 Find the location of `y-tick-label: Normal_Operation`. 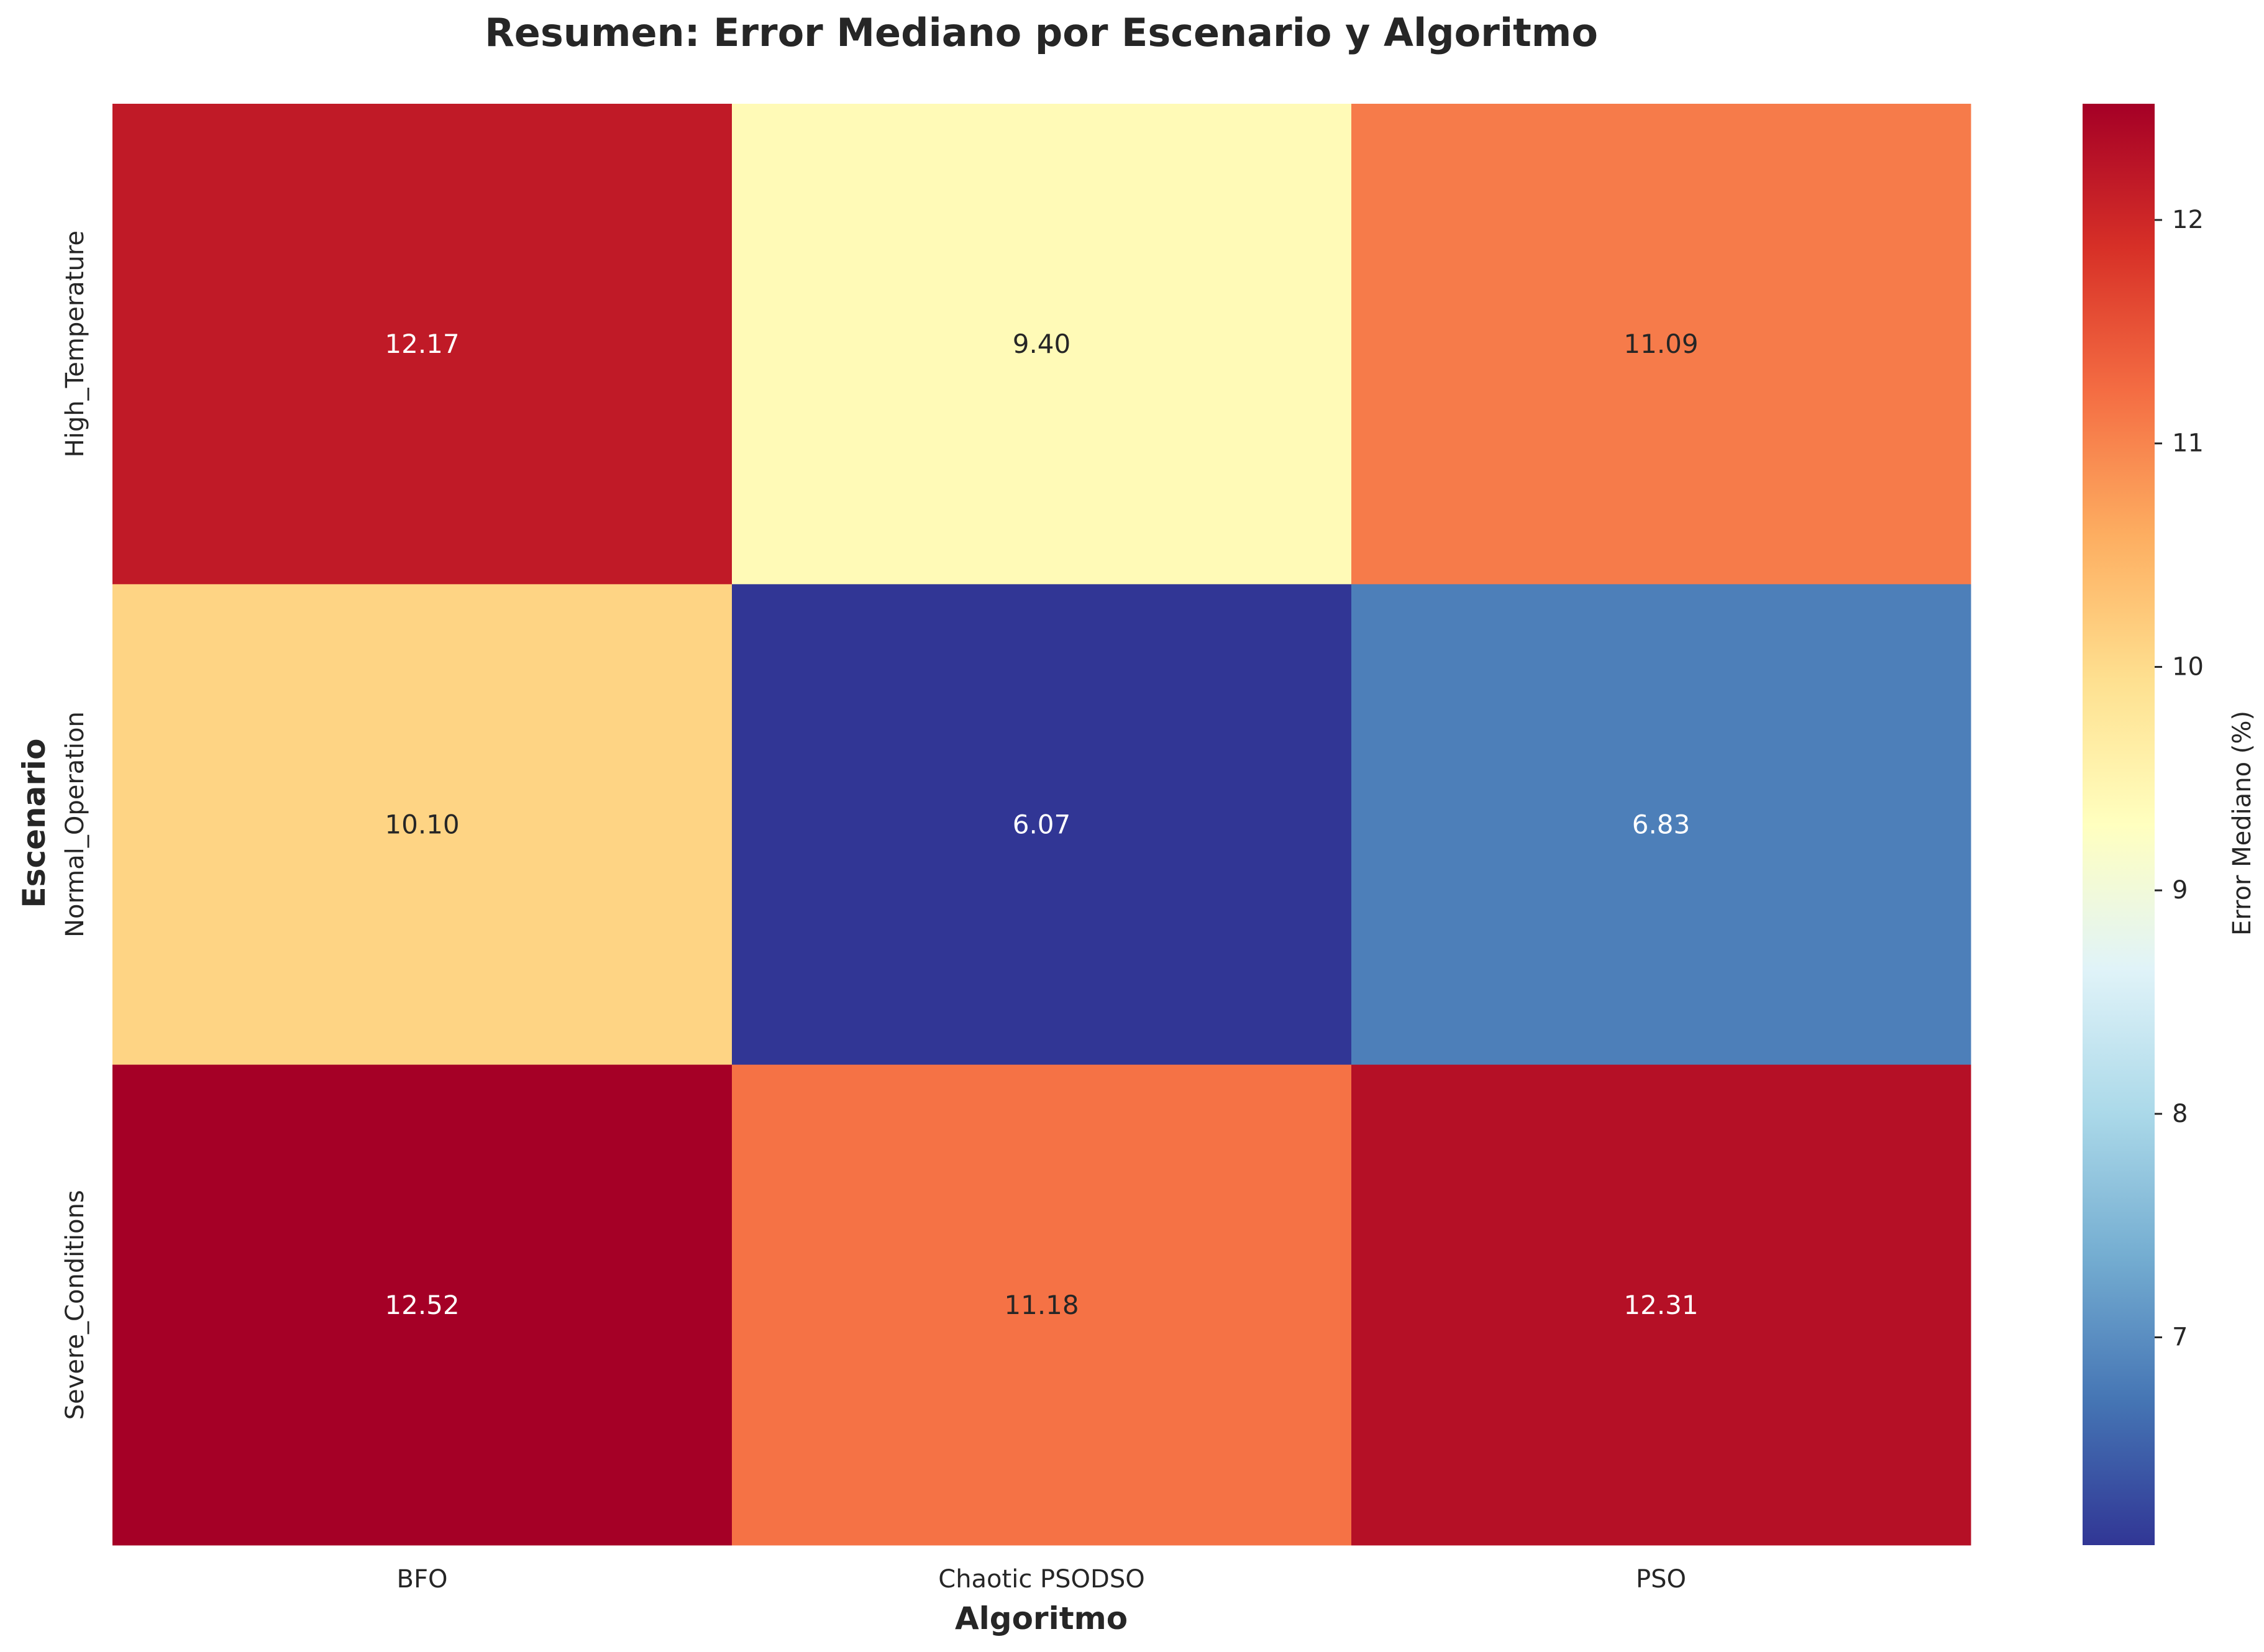

y-tick-label: Normal_Operation is located at coordinates (75, 824).